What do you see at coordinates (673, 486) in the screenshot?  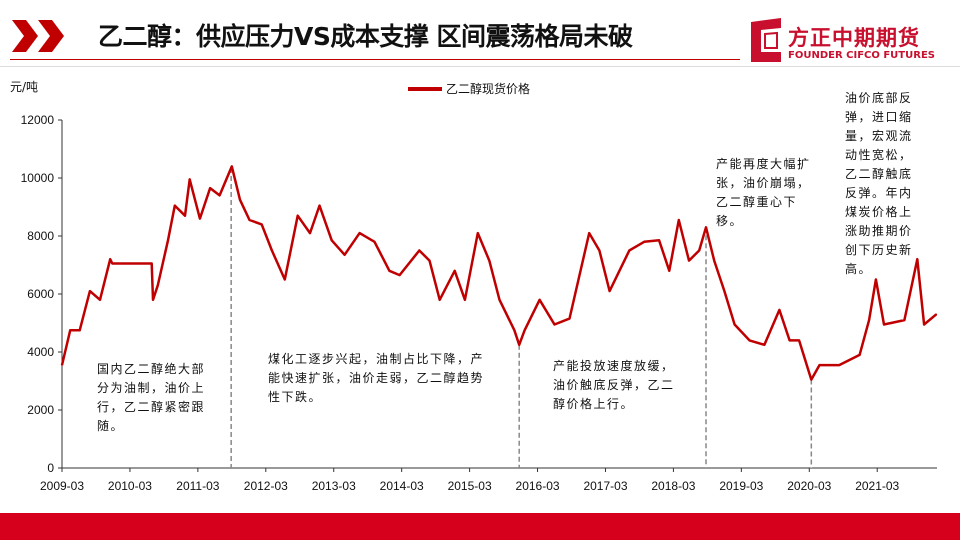 I see `x-tick-label: 2018-03` at bounding box center [673, 486].